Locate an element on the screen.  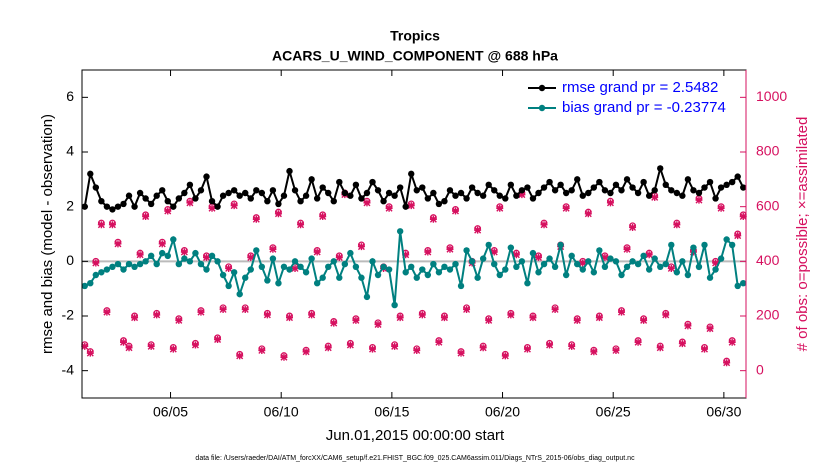
x-tick-label: 06/20 is located at coordinates (502, 412).